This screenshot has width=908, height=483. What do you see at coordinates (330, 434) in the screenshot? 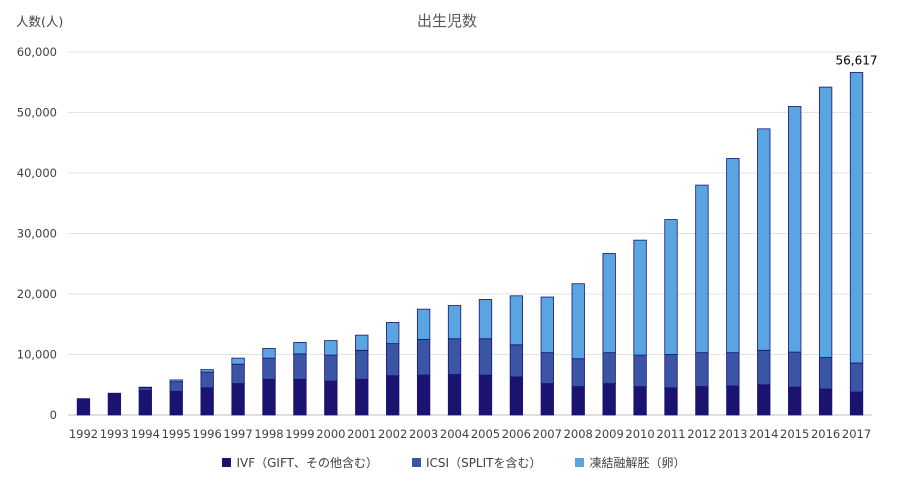
I see `x-tick-label: 2000` at bounding box center [330, 434].